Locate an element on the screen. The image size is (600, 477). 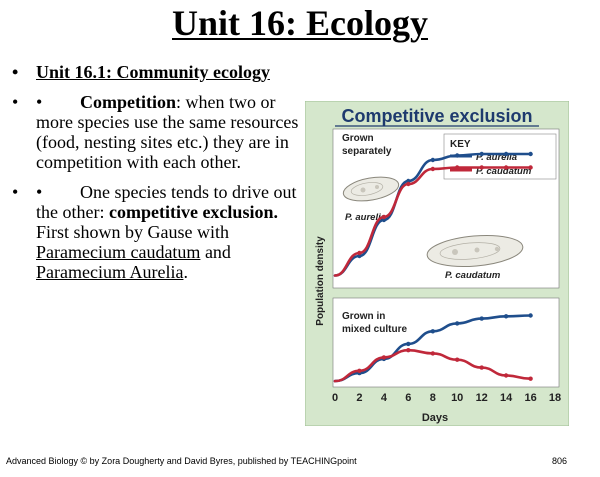
unit-heading-text: Unit 16.1: Community ecology is located at coordinates (153, 72).